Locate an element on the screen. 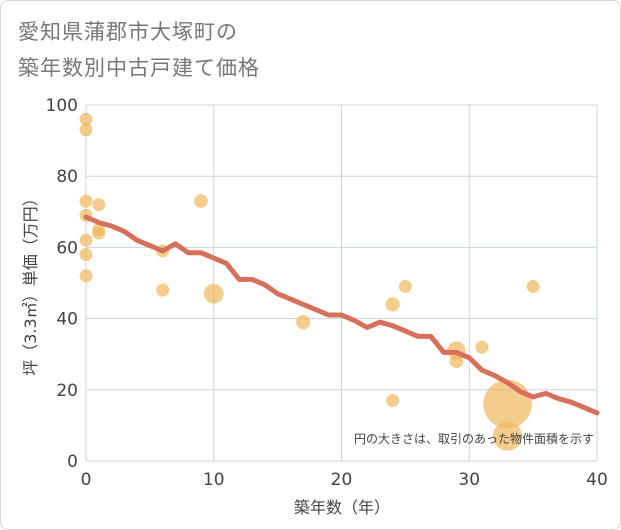  chart-title-line1: 愛知県蒲郡市大塚町の is located at coordinates (128, 32).